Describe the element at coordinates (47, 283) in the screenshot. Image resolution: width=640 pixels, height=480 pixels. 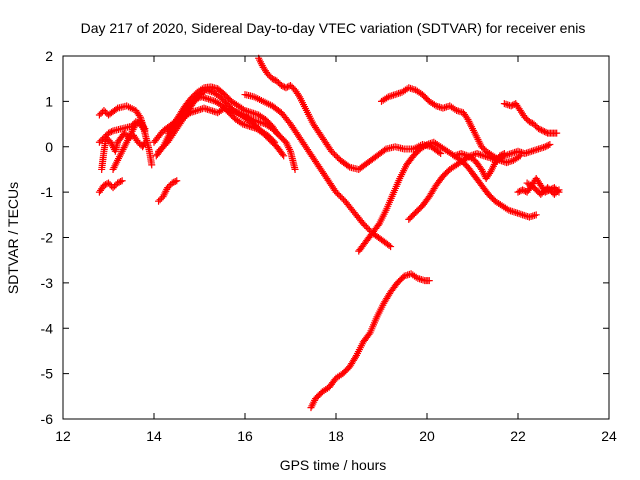
I see `y-tick-label: -3` at that location.